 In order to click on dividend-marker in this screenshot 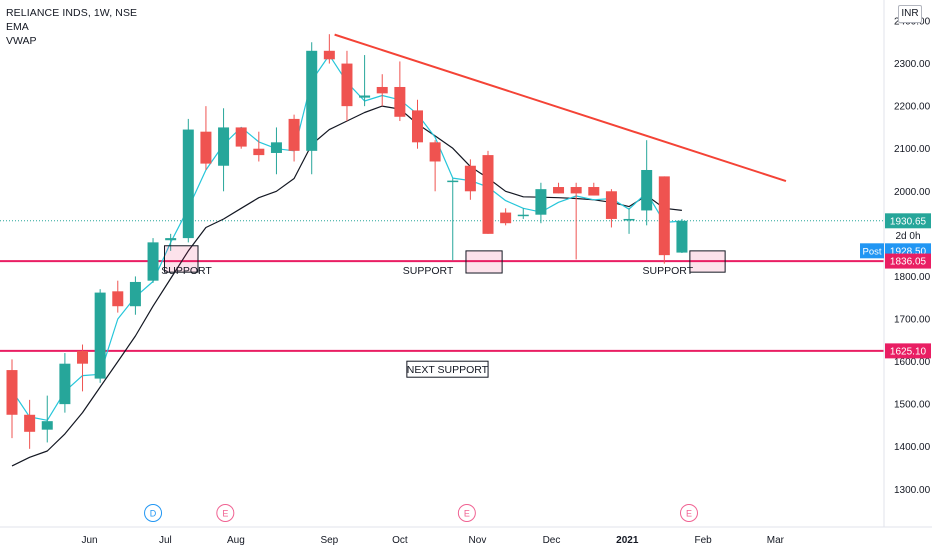, I will do `click(153, 513)`.